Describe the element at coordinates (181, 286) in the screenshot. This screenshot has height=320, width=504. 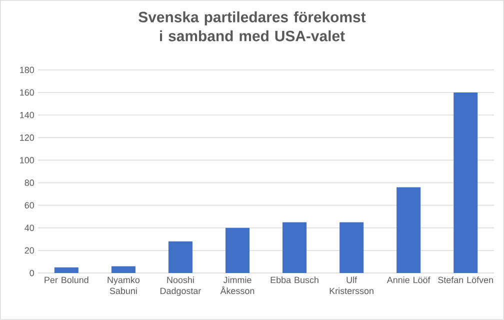
I see `x-tick-label: Nooshi Dadgostar` at that location.